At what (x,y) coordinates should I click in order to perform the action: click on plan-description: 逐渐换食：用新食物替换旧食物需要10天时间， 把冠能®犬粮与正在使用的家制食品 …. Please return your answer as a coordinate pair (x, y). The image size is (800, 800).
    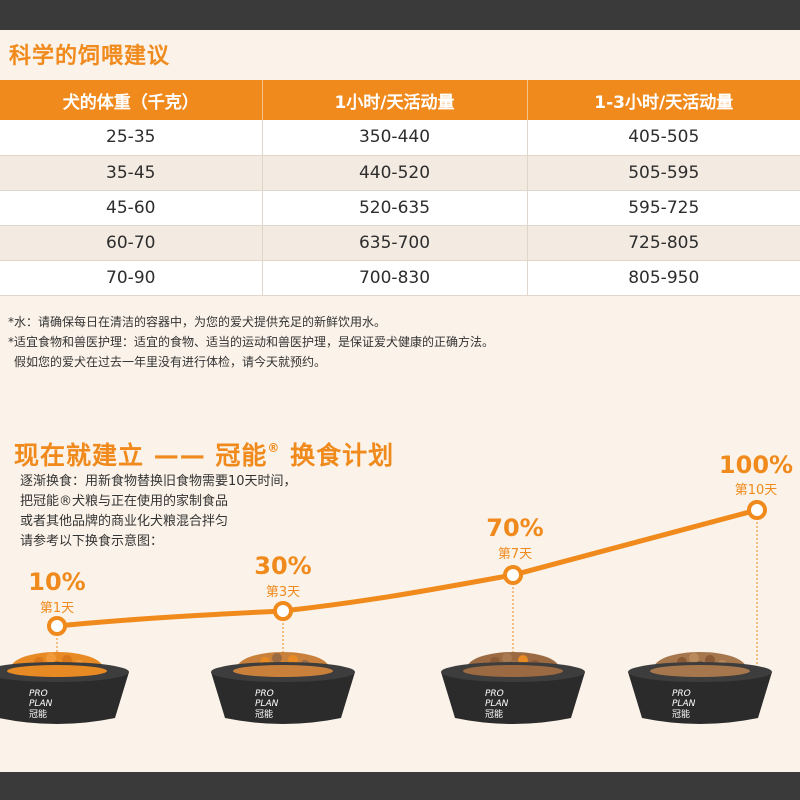
    Looking at the image, I should click on (158, 512).